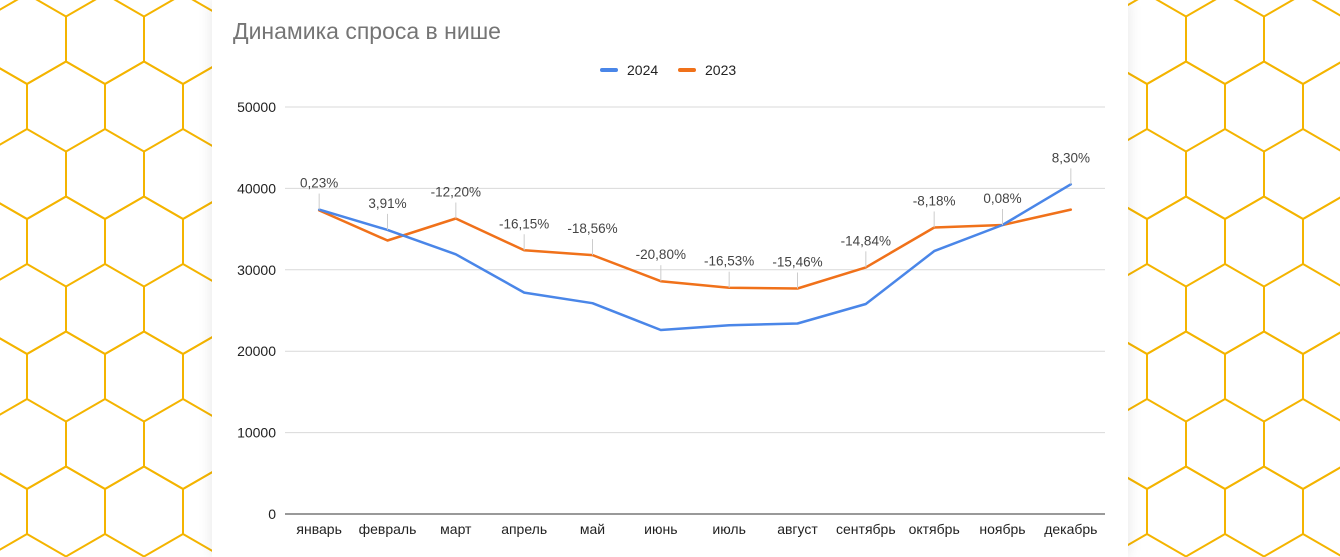  I want to click on data-annotation: 3,91%, so click(387, 203).